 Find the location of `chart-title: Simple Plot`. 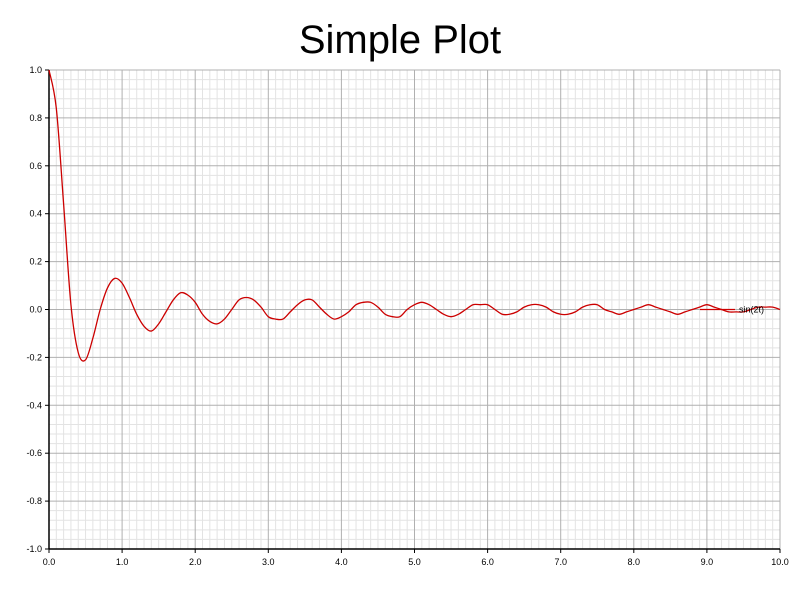

chart-title: Simple Plot is located at coordinates (400, 40).